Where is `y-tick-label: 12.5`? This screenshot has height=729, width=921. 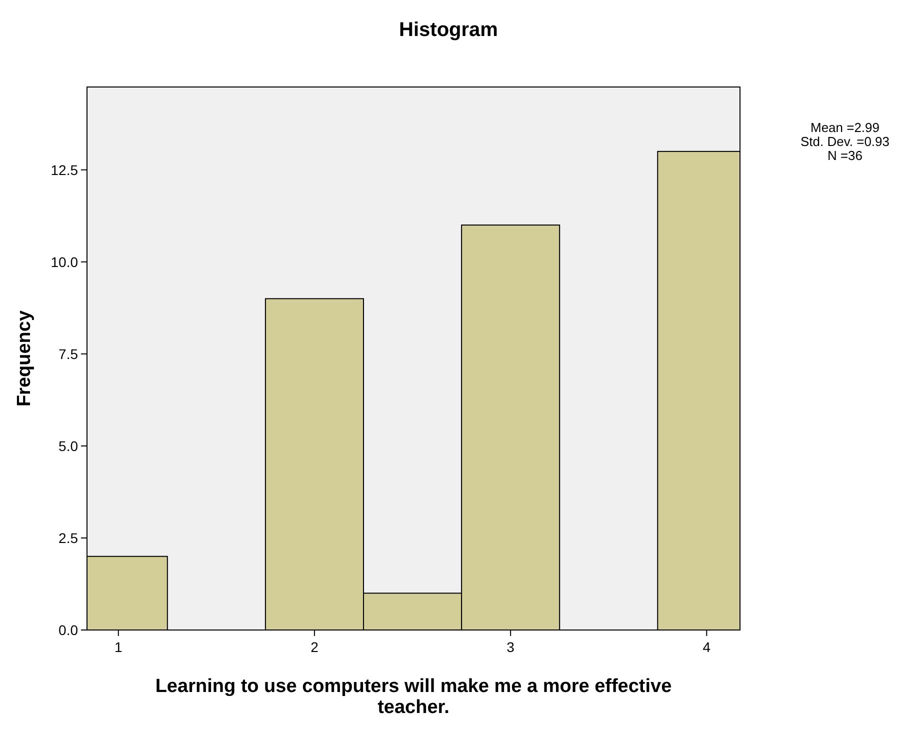 y-tick-label: 12.5 is located at coordinates (64, 170).